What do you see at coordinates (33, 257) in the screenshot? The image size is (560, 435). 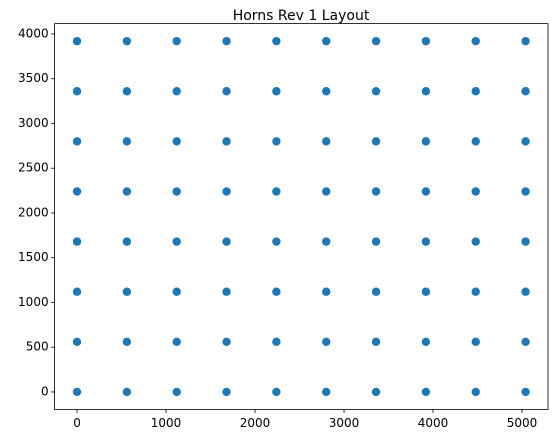 I see `y-tick-label: 1500` at bounding box center [33, 257].